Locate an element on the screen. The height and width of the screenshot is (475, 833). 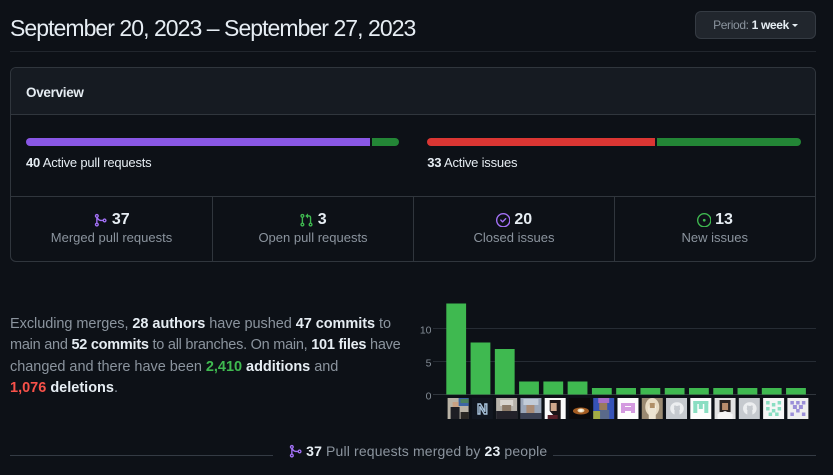
svg-text: 0 is located at coordinates (429, 397).